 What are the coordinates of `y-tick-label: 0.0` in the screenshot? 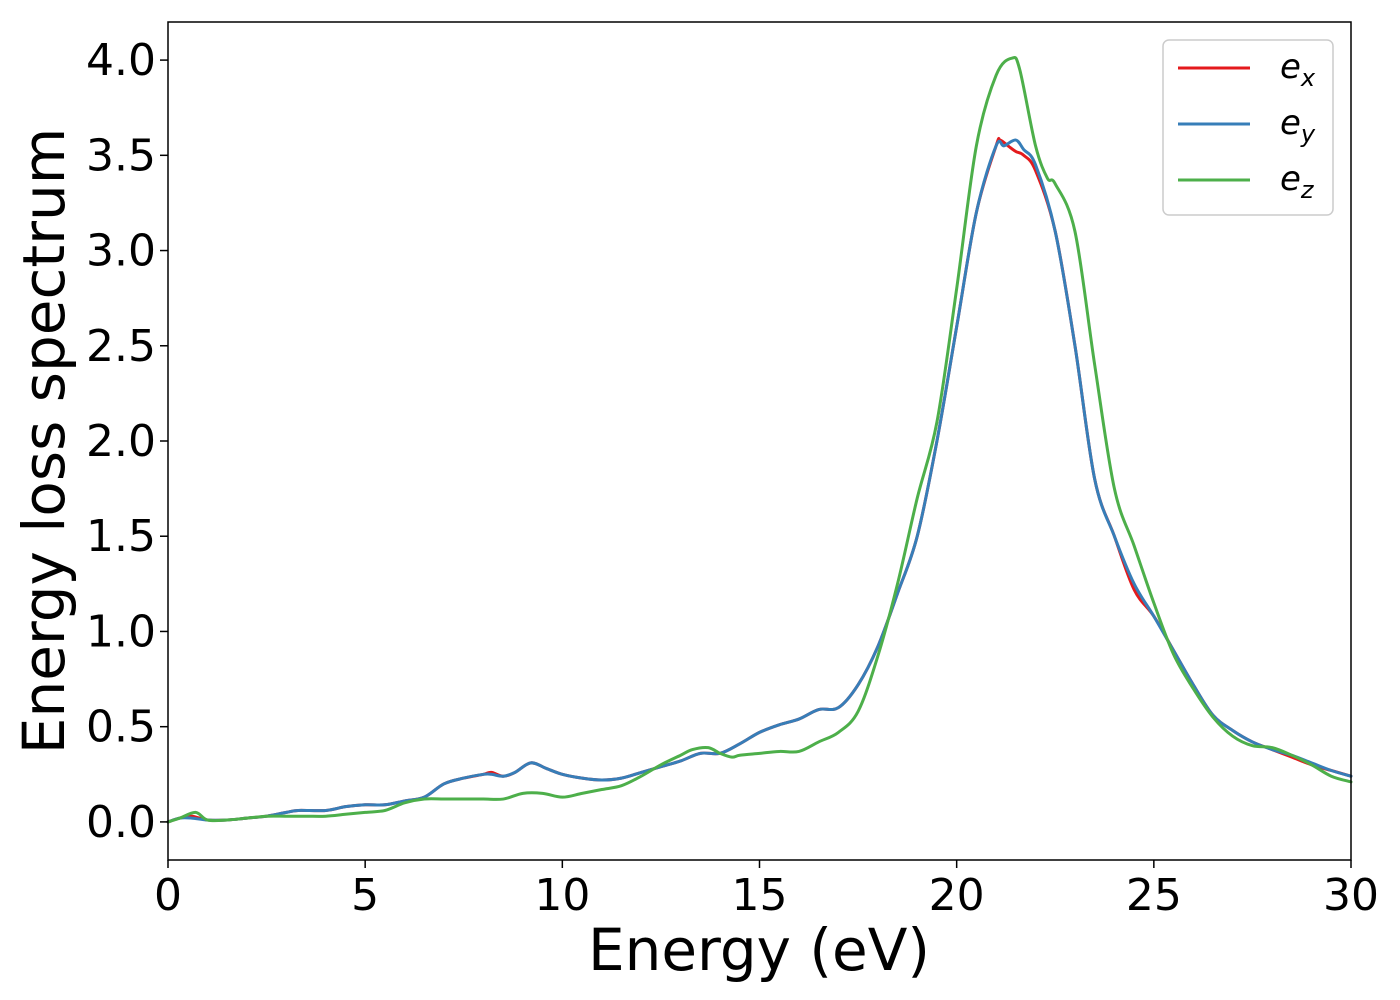 It's located at (121, 822).